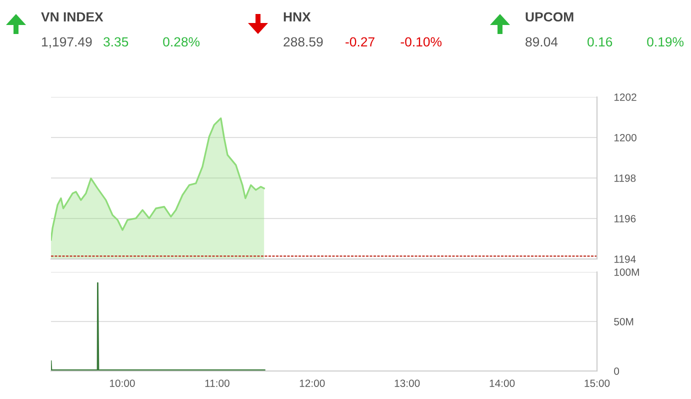  Describe the element at coordinates (617, 371) in the screenshot. I see `y-tick-label: 0` at that location.